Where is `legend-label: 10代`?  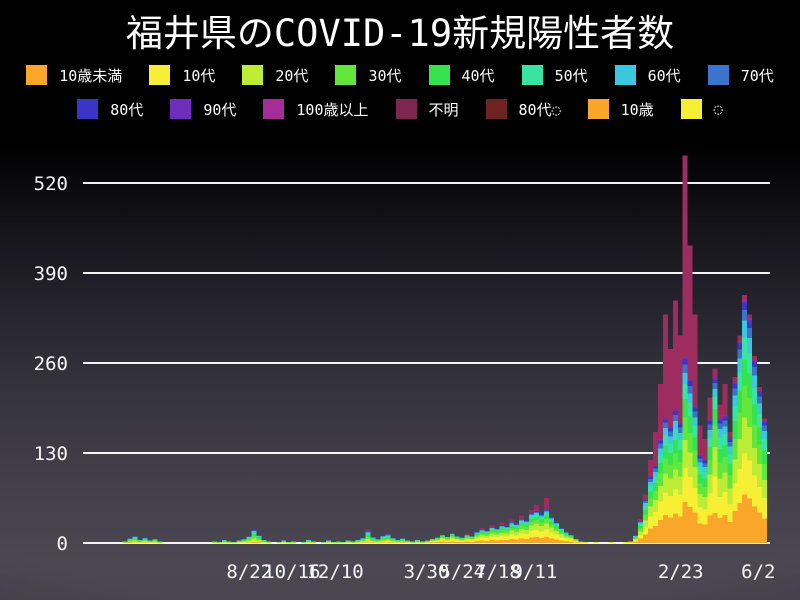 legend-label: 10代 is located at coordinates (199, 75).